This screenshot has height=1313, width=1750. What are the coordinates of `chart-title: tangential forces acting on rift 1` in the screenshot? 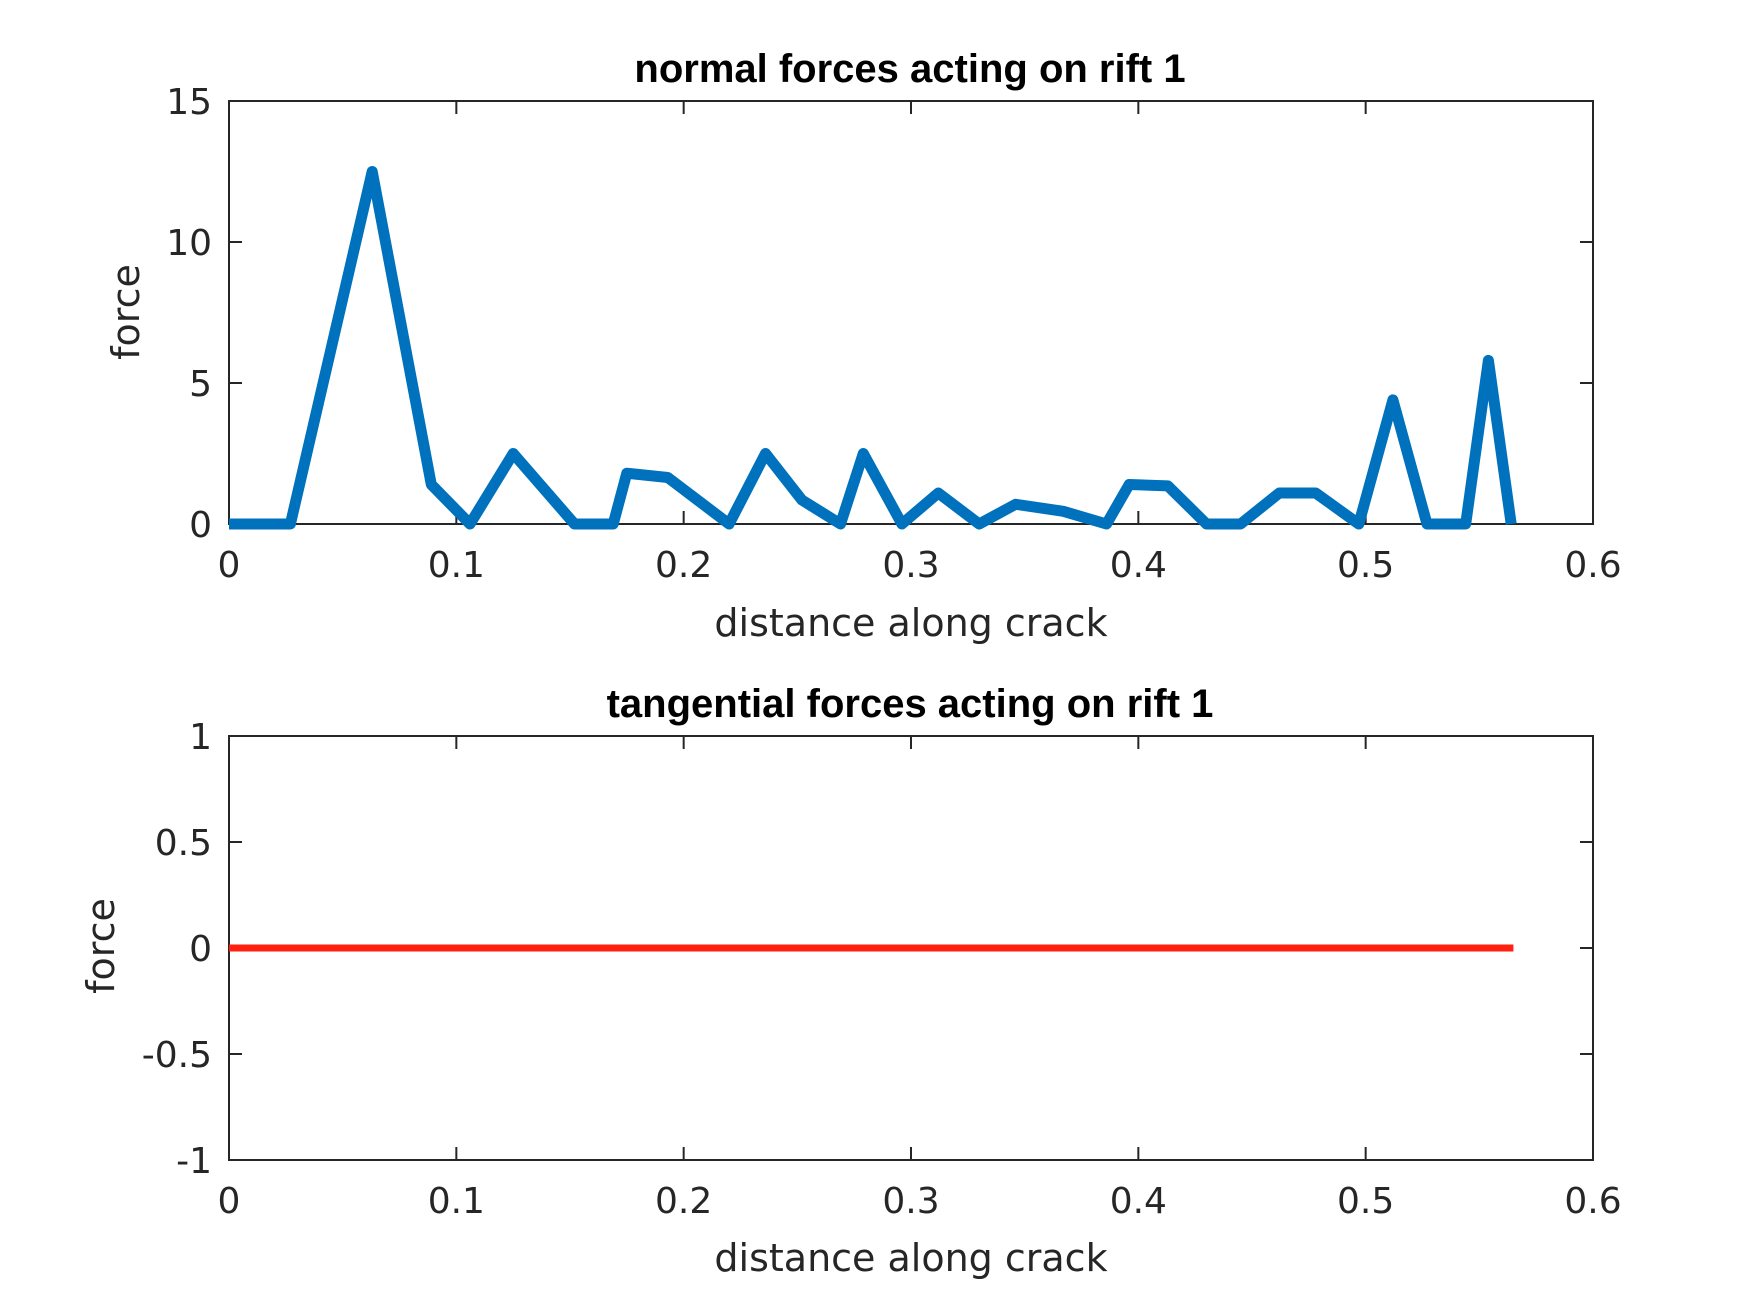 It's located at (910, 704).